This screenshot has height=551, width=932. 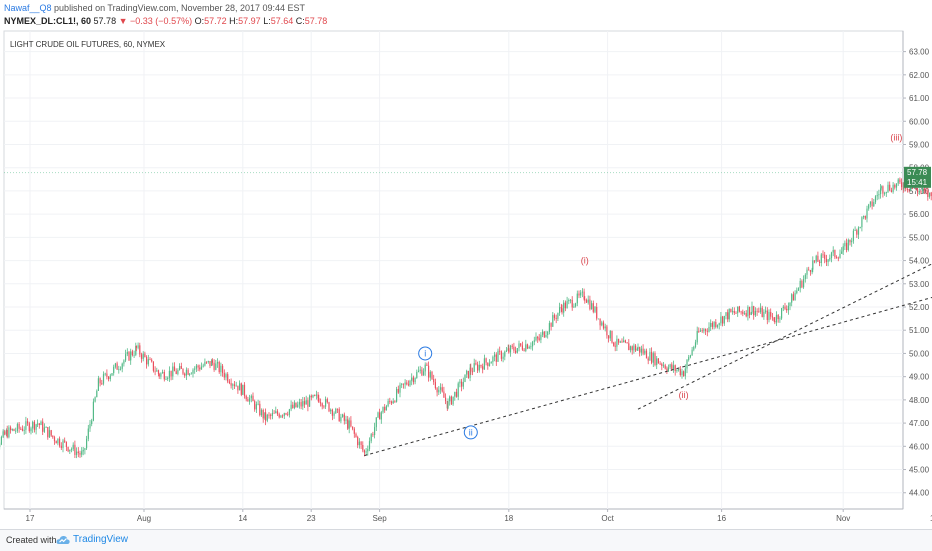 What do you see at coordinates (919, 307) in the screenshot?
I see `y-tick-label: 52.00` at bounding box center [919, 307].